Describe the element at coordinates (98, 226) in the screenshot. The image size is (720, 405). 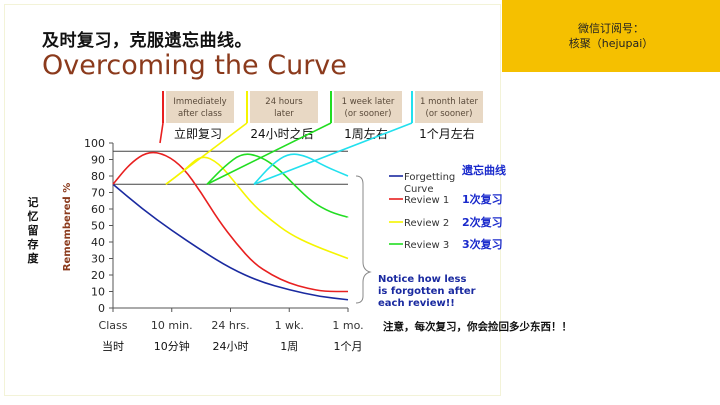
I see `y-tick-label: 50` at that location.